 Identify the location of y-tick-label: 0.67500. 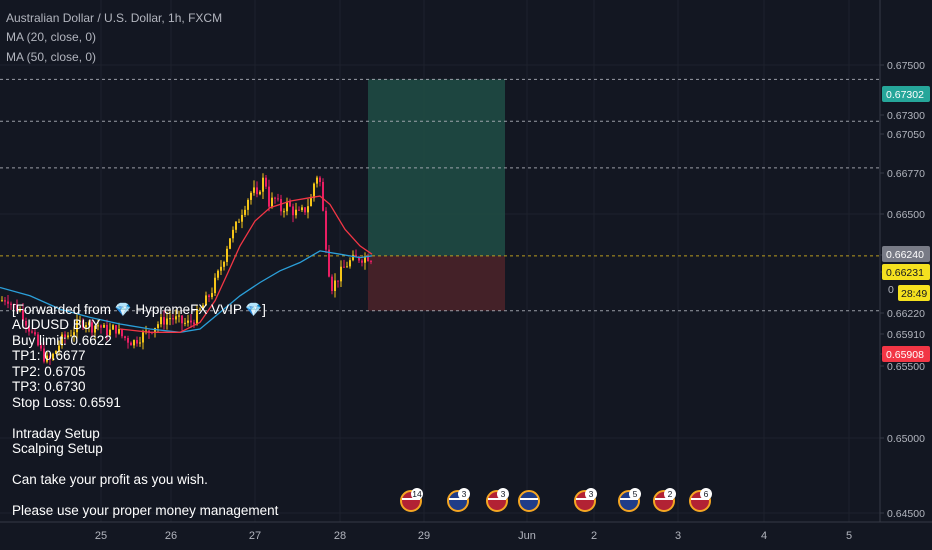
(906, 66).